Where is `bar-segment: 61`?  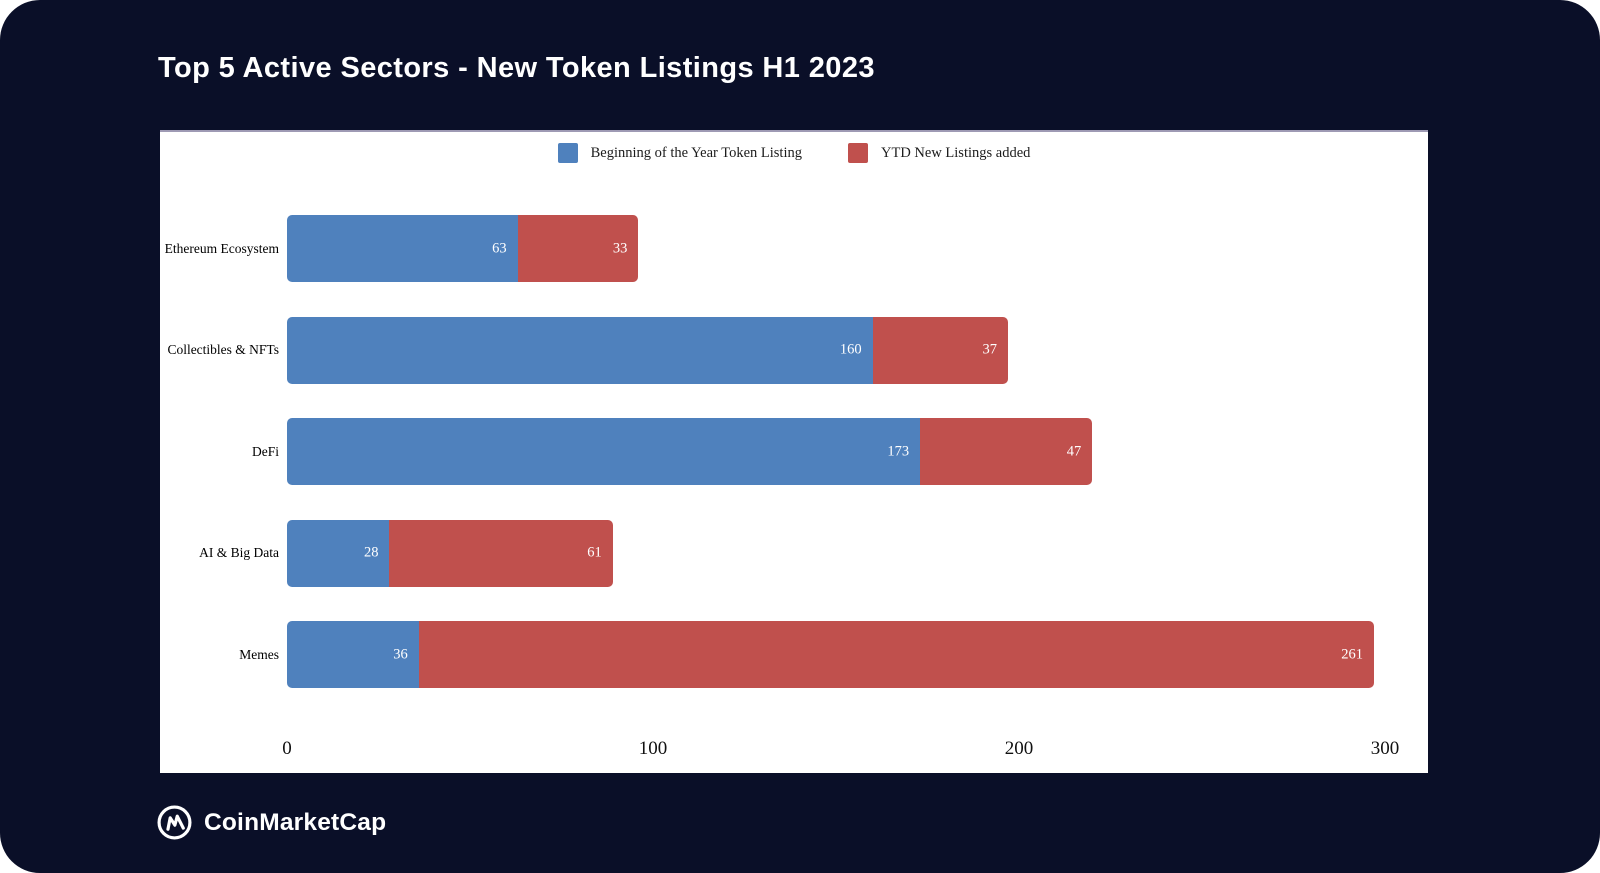
bar-segment: 61 is located at coordinates (501, 553).